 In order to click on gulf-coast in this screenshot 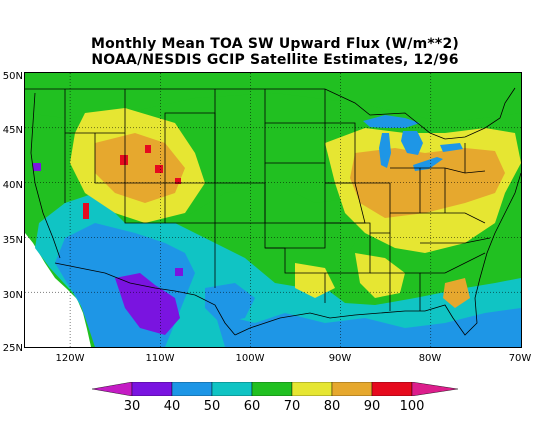, I will do `click(357, 306)`.